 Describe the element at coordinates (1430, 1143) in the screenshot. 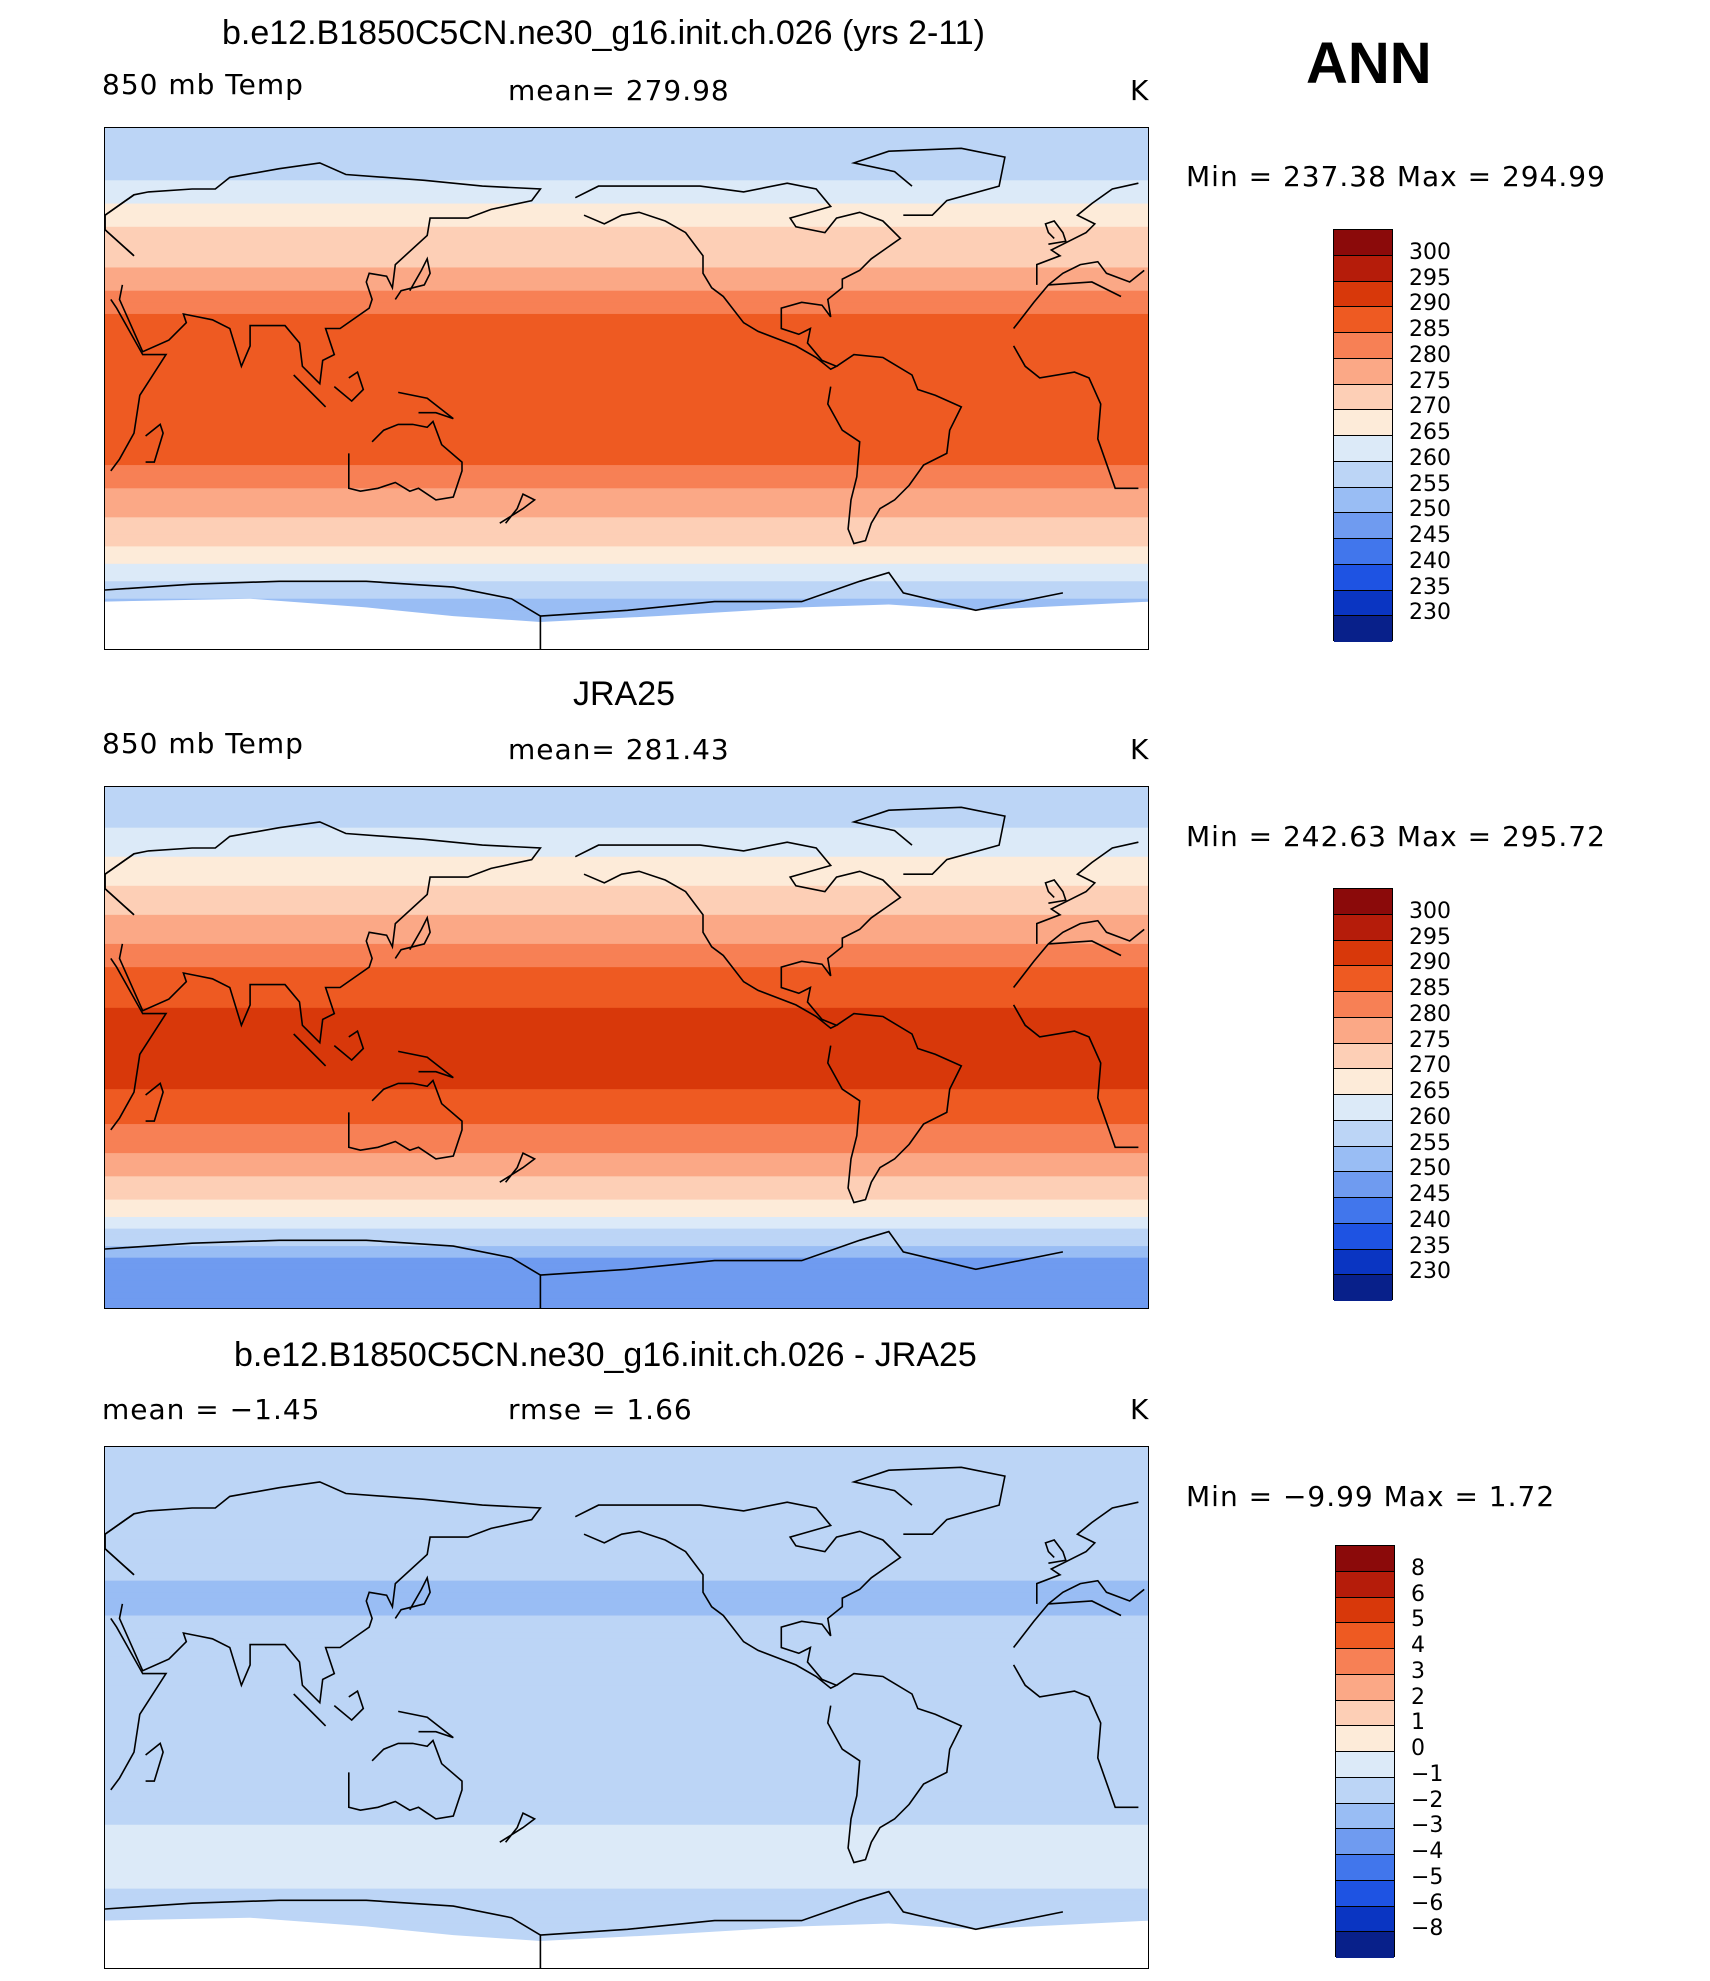

I see `colorbar-tick-label: 255` at that location.